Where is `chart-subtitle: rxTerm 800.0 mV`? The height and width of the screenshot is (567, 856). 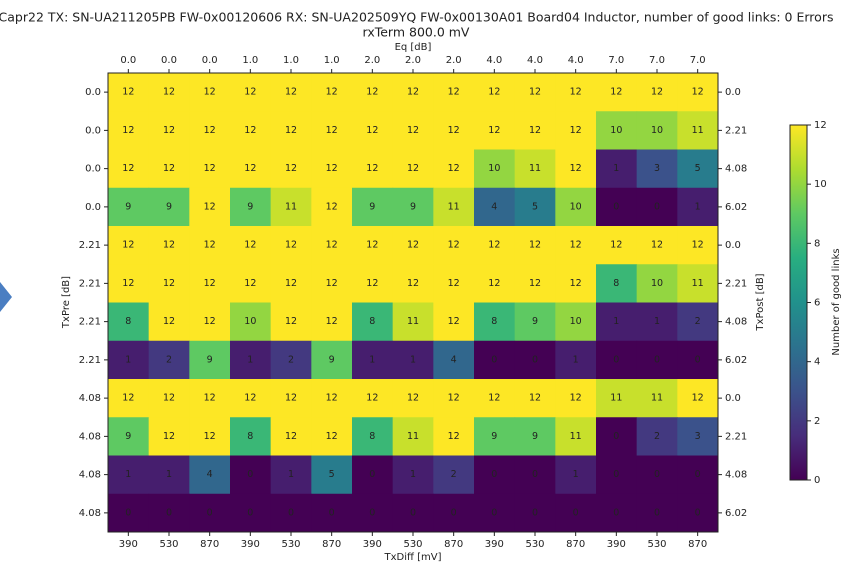
chart-subtitle: rxTerm 800.0 mV is located at coordinates (416, 32).